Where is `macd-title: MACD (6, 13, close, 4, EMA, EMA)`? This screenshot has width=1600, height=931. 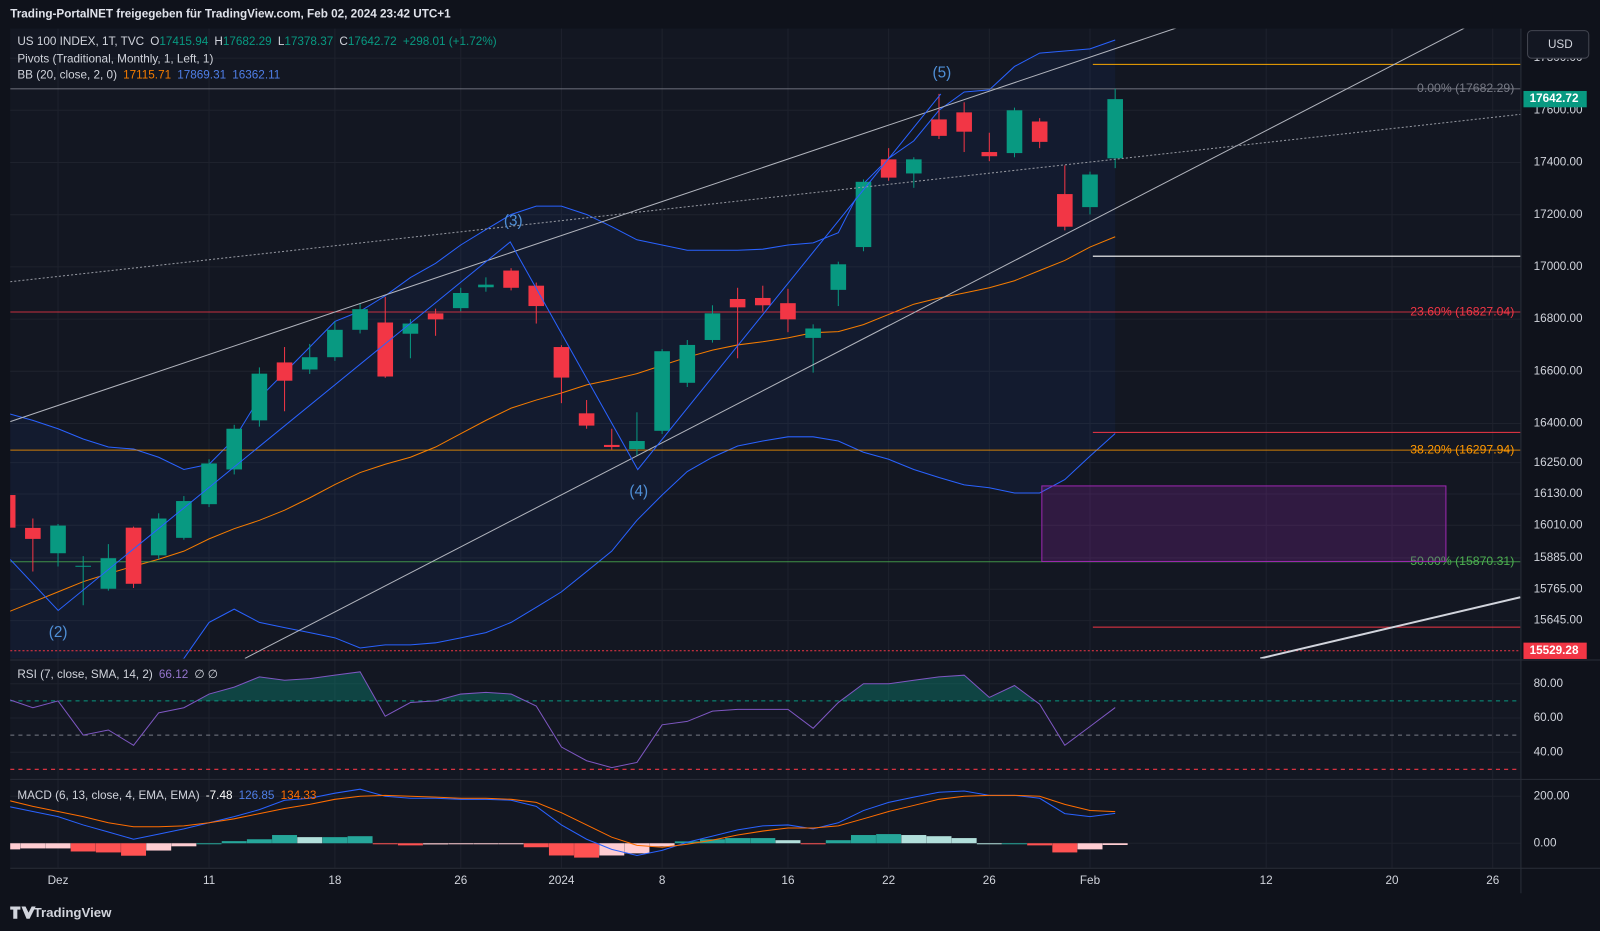 macd-title: MACD (6, 13, close, 4, EMA, EMA) is located at coordinates (108, 795).